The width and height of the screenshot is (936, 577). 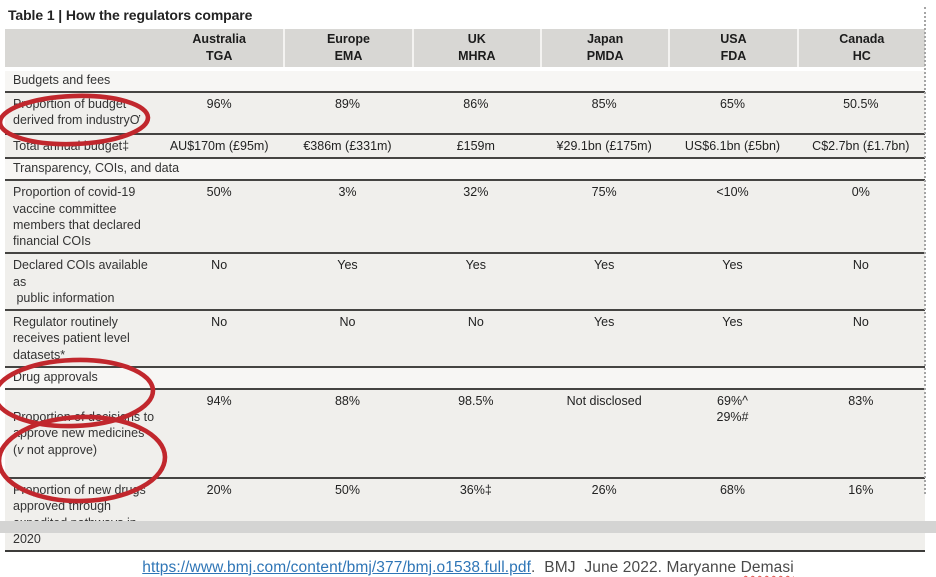 What do you see at coordinates (130, 15) in the screenshot?
I see `table-title: Table 1 | How the regulators compare` at bounding box center [130, 15].